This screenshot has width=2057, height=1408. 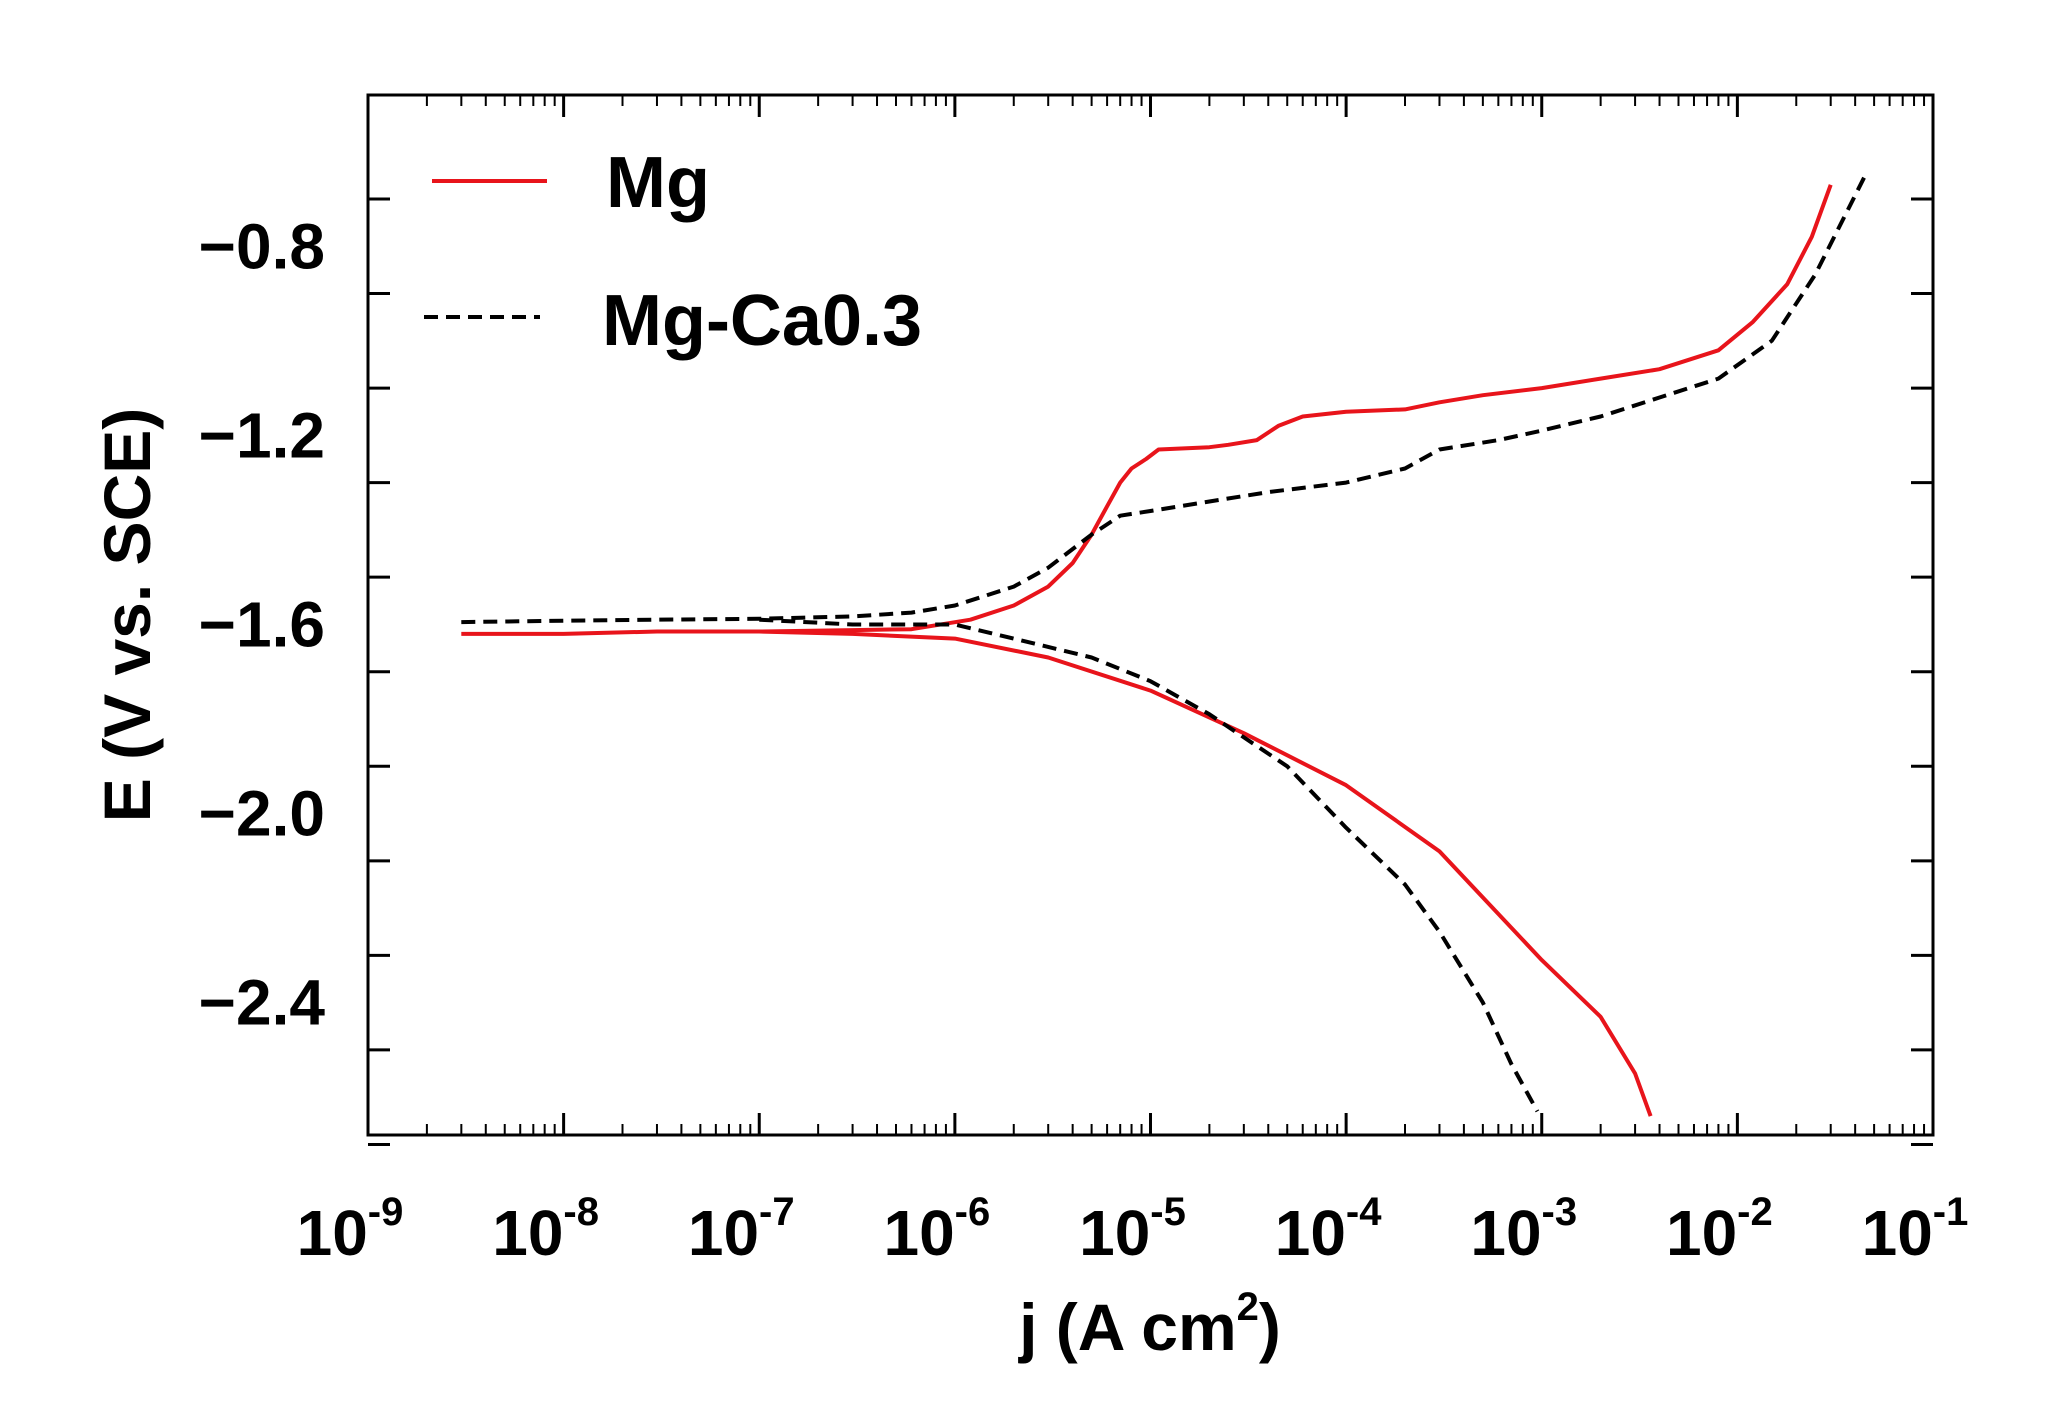 I want to click on x-tick-label: 10⁻², so click(x=1719, y=1229).